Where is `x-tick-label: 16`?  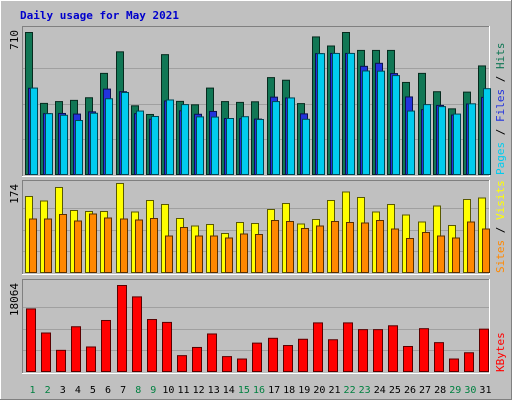
x-tick-label: 16 is located at coordinates (259, 390).